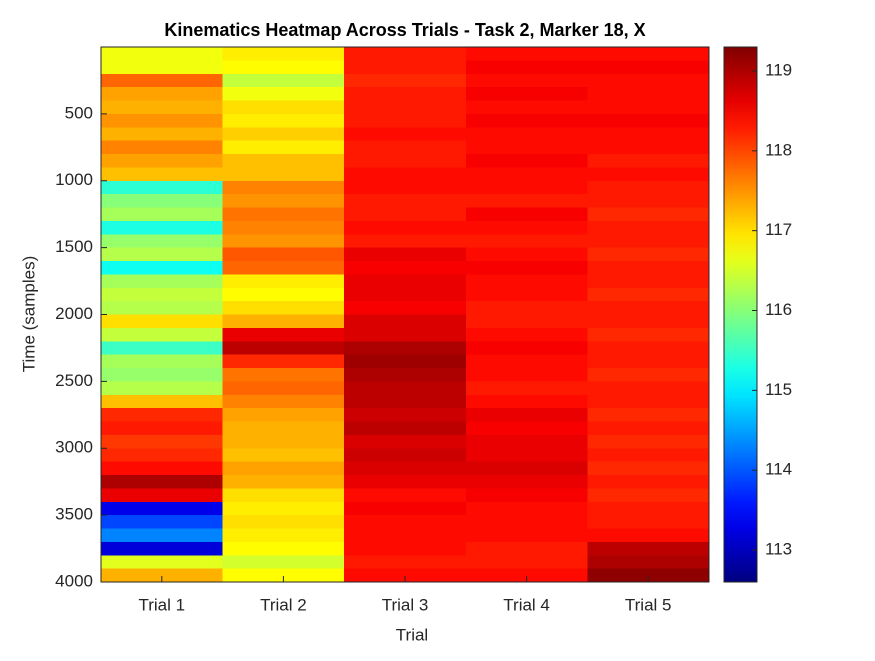  I want to click on y-axis-label: Time (samples), so click(28, 314).